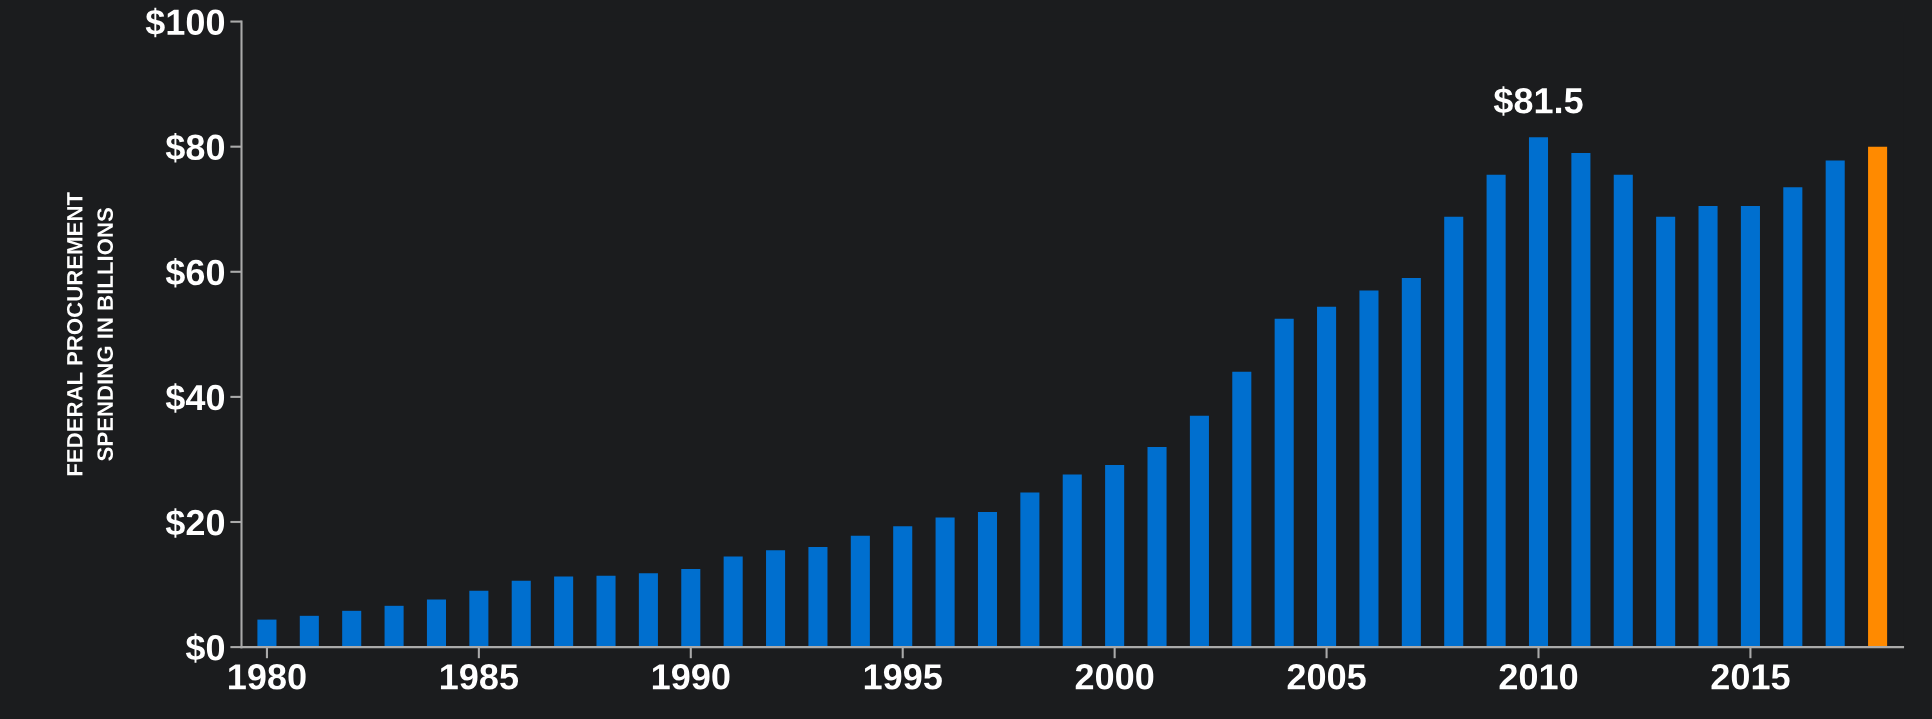 The height and width of the screenshot is (719, 1932). I want to click on y-tick-label: $20, so click(195, 523).